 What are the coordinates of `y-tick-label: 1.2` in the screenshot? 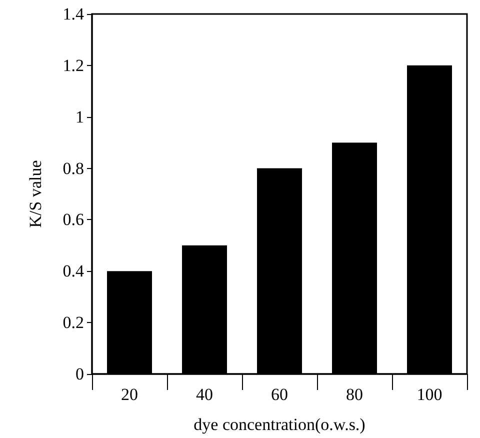 It's located at (73, 65).